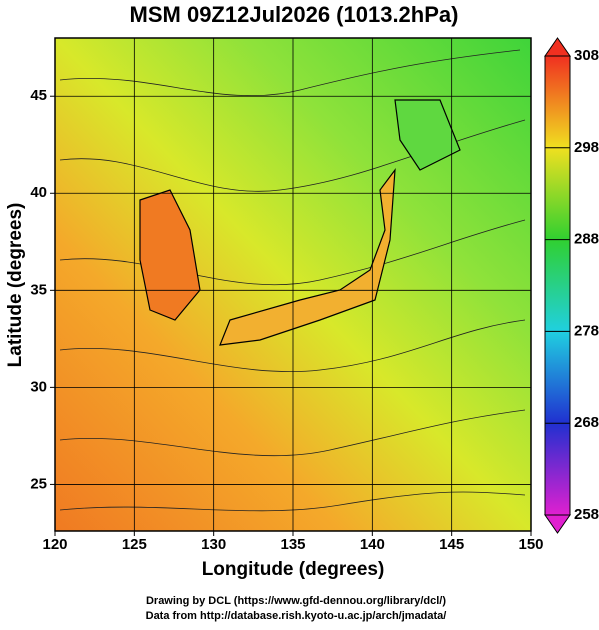  I want to click on colorbar-tick-label: 268, so click(586, 422).